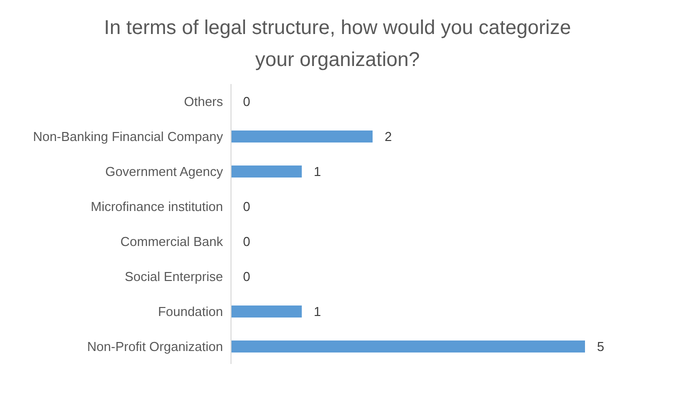 This screenshot has width=675, height=394. Describe the element at coordinates (164, 172) in the screenshot. I see `y-tick-label: Government Agency` at that location.